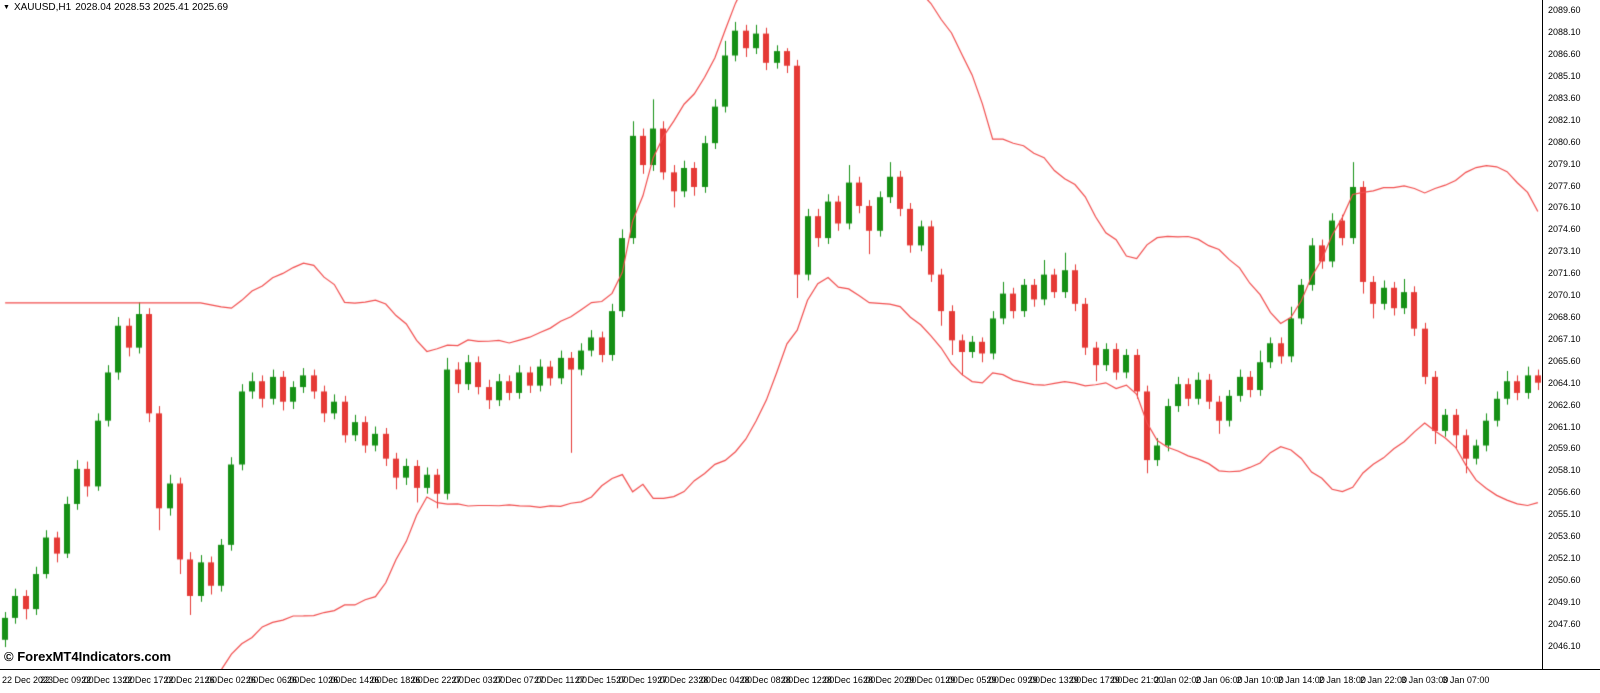 This screenshot has height=693, width=1600. I want to click on time-axis-label: 28 Dec 12:00, so click(807, 680).